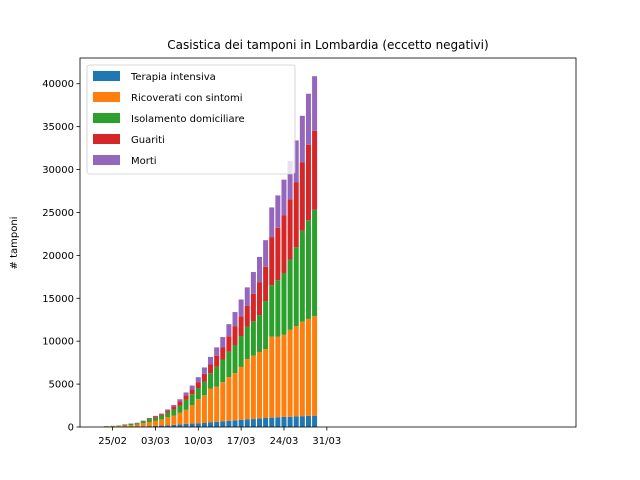 The width and height of the screenshot is (640, 480). Describe the element at coordinates (144, 161) in the screenshot. I see `legend-label: Morti` at that location.